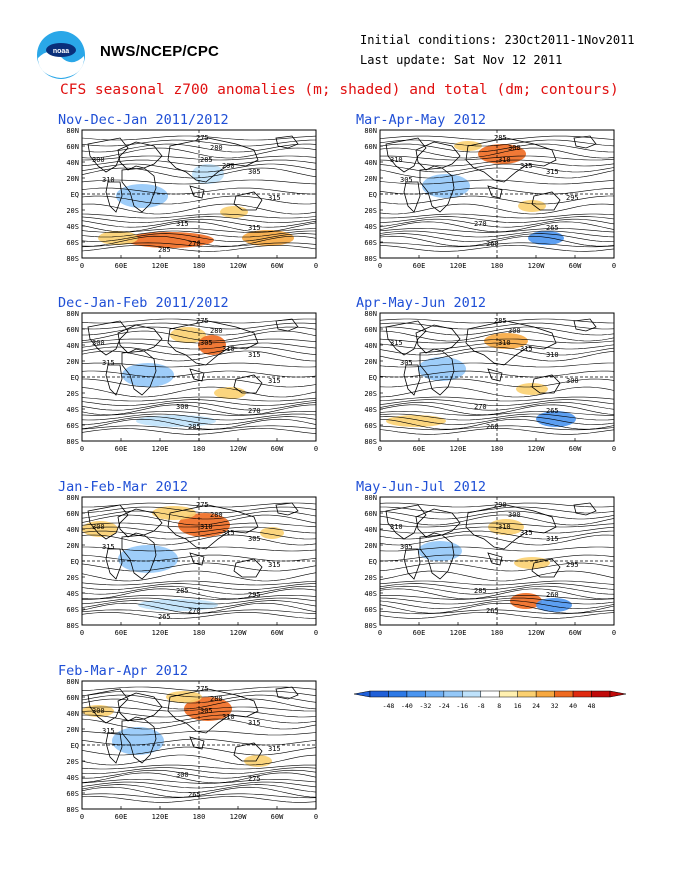 This screenshot has width=680, height=880. I want to click on lat-tick-label: 20S, so click(370, 211).